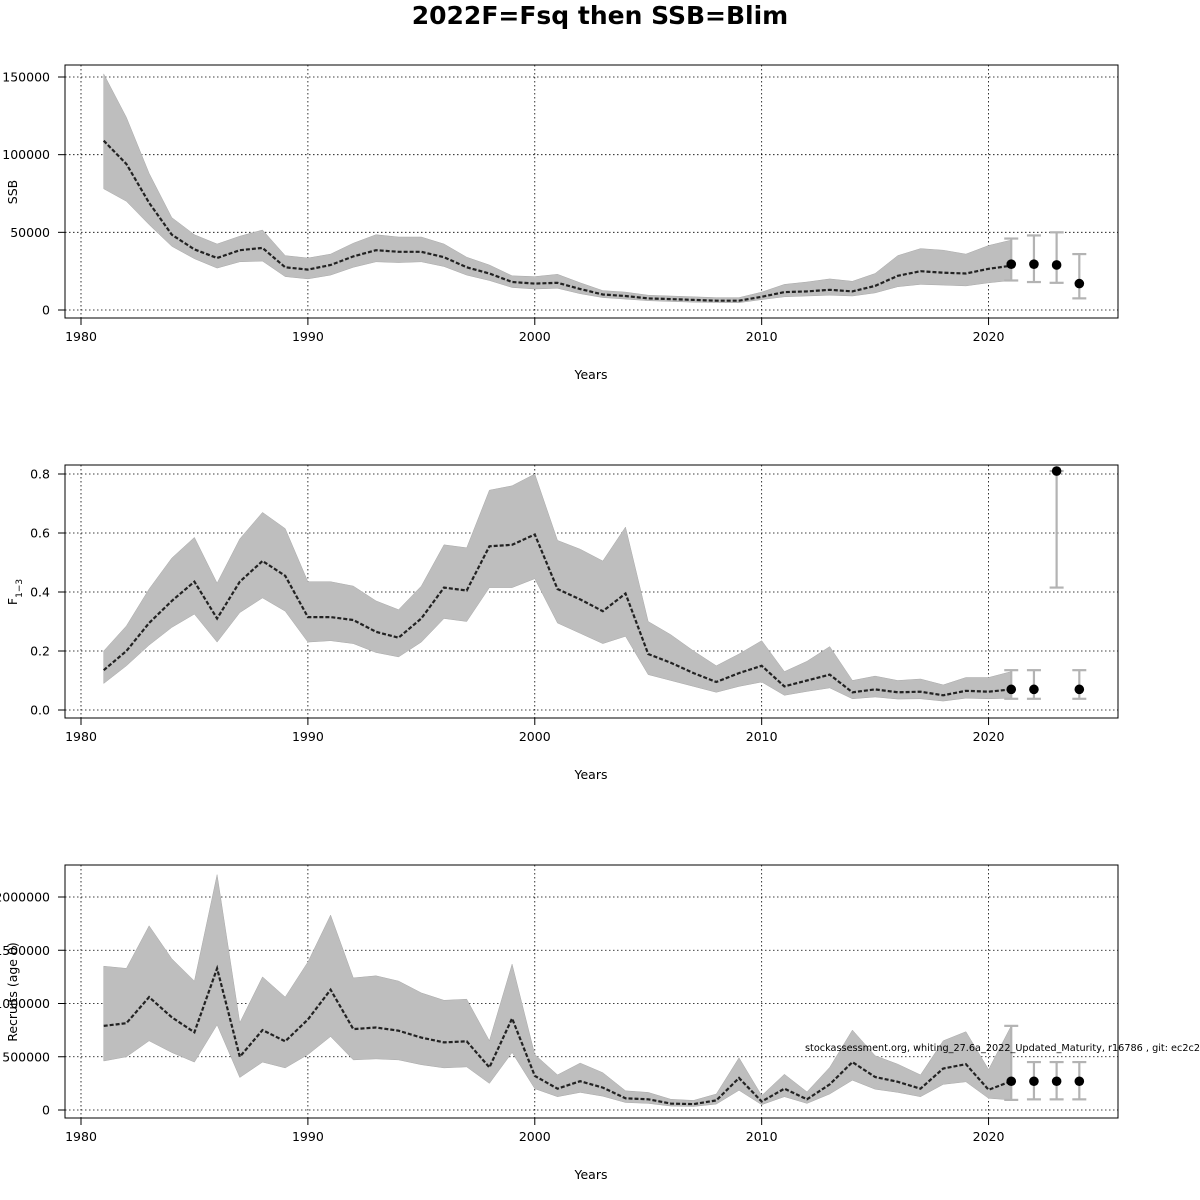  Describe the element at coordinates (26, 77) in the screenshot. I see `y-tick-label: 150000` at that location.